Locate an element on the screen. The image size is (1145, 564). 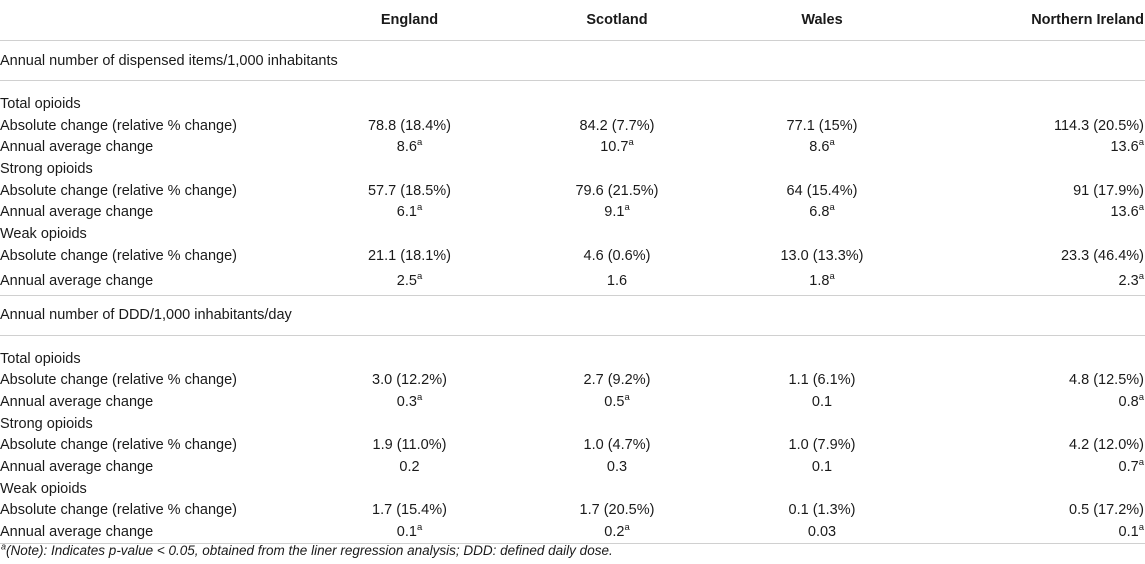
value-cell: 2.3a is located at coordinates (1033, 281).